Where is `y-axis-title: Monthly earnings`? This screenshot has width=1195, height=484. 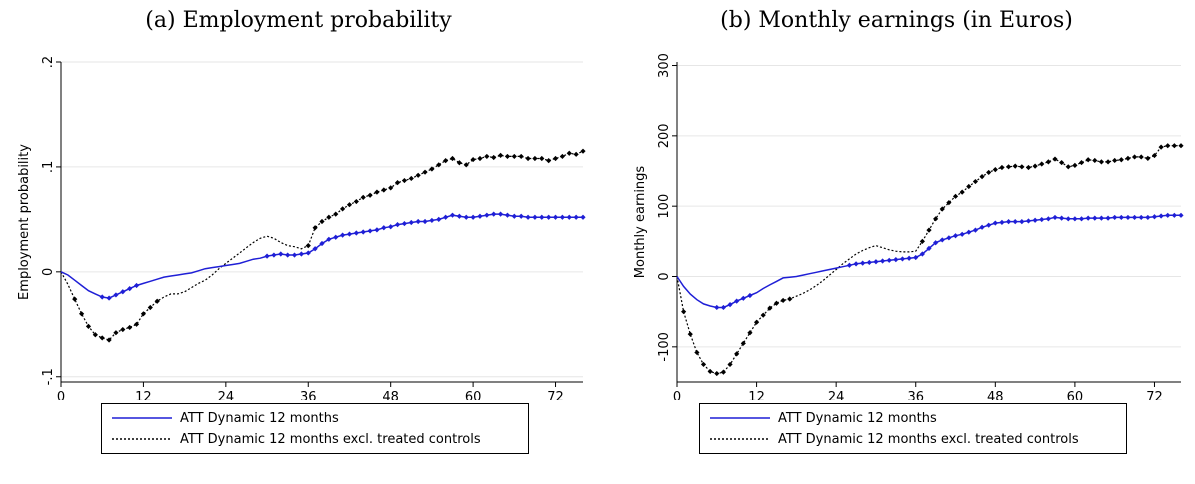 y-axis-title: Monthly earnings is located at coordinates (640, 222).